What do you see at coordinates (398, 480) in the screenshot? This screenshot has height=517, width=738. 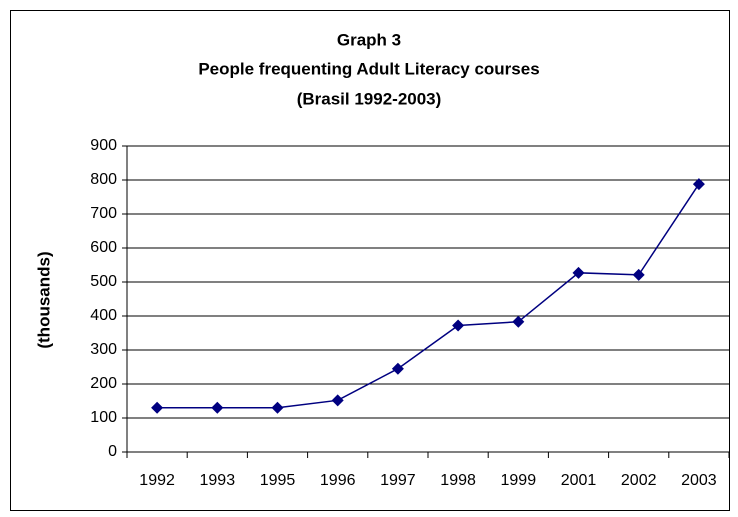 I see `x-tick-label: 1997` at bounding box center [398, 480].